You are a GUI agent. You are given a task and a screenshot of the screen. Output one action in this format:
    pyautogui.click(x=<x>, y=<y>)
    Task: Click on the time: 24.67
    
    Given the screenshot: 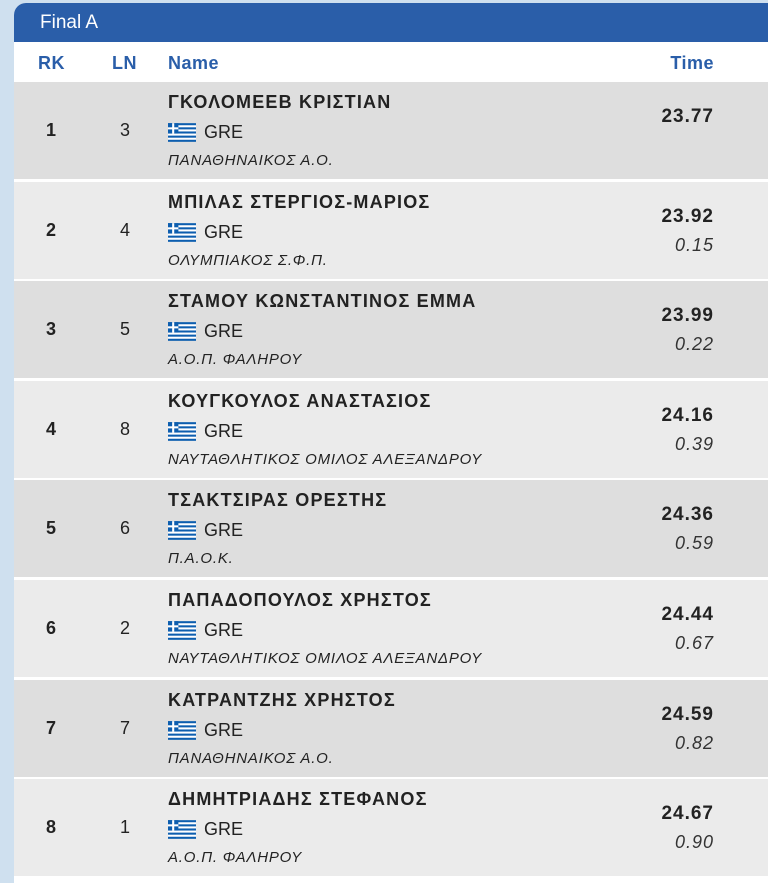 What is the action you would take?
    pyautogui.click(x=687, y=814)
    